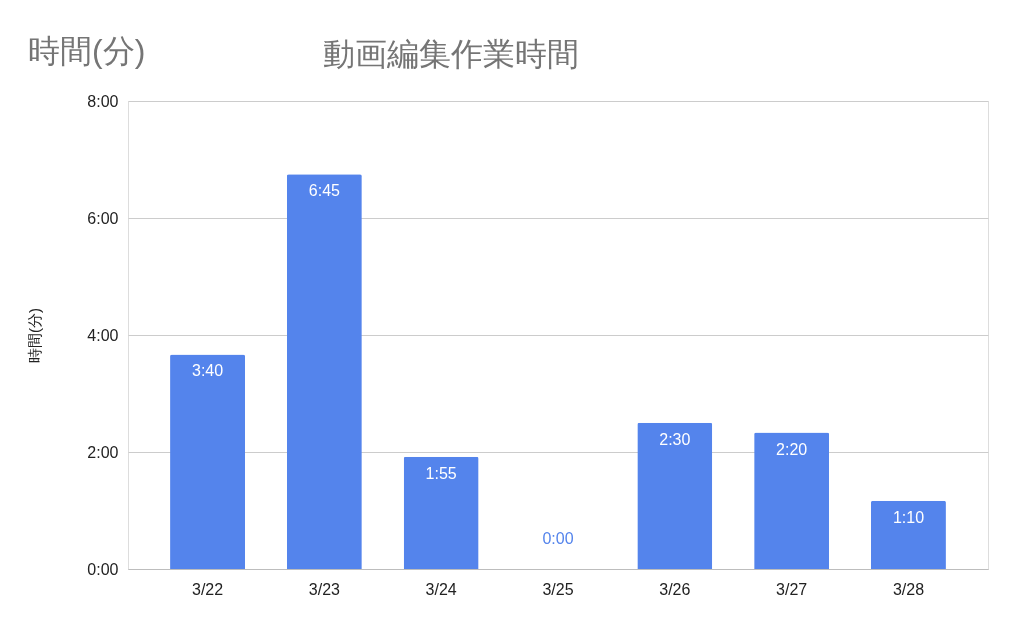  Describe the element at coordinates (441, 473) in the screenshot. I see `data-label: 1:55` at that location.